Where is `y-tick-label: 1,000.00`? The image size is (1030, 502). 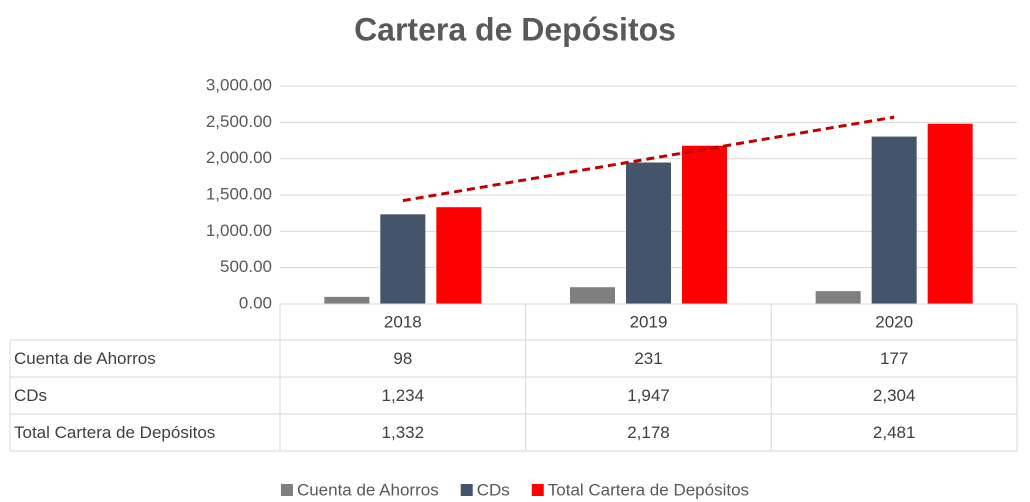 y-tick-label: 1,000.00 is located at coordinates (239, 230).